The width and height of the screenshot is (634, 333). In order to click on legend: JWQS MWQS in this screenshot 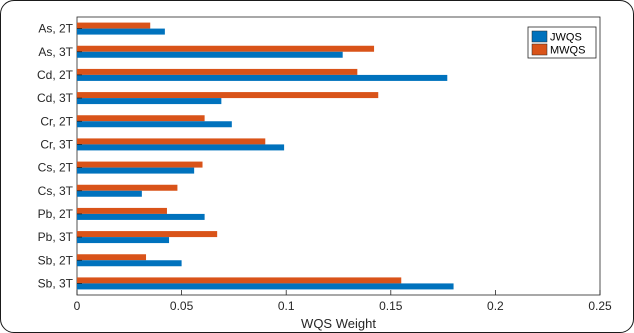, I will do `click(562, 42)`.